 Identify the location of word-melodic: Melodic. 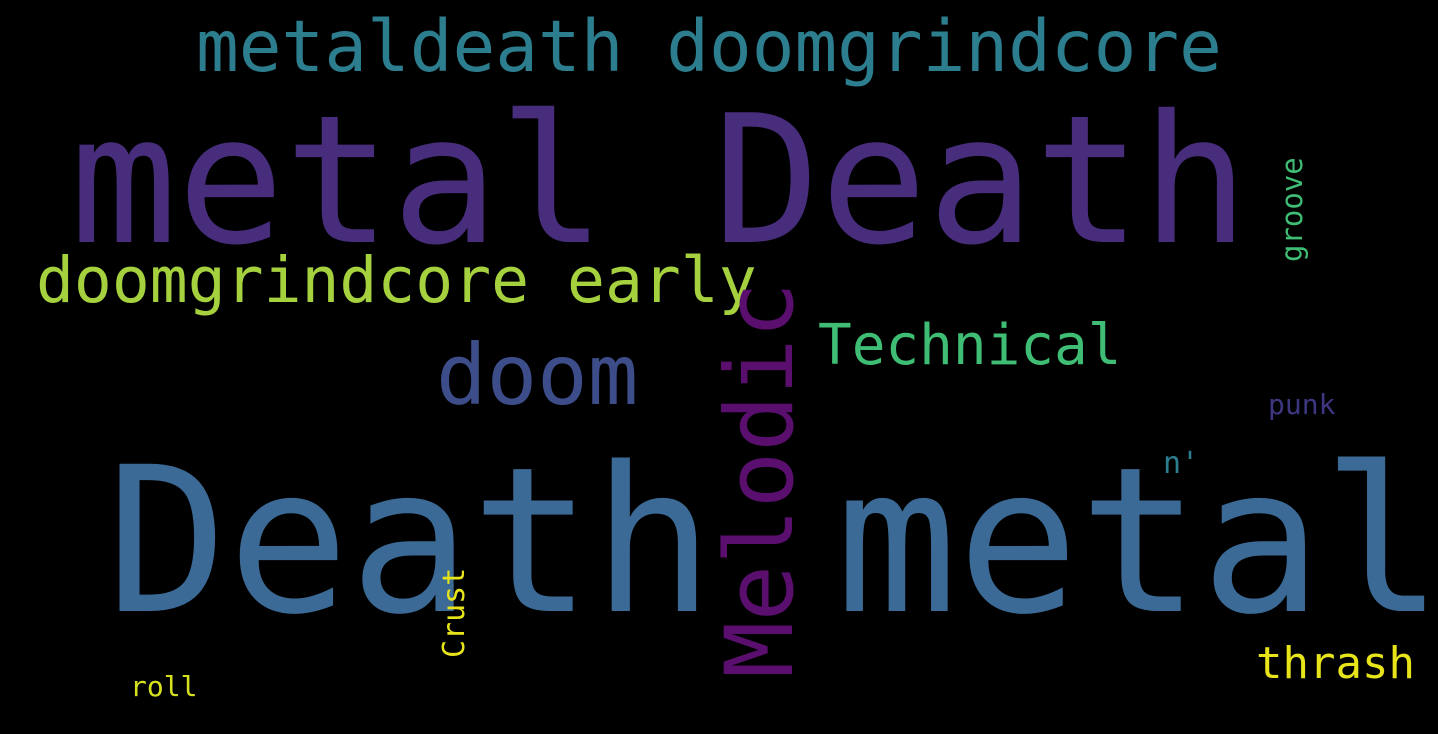
(760, 479).